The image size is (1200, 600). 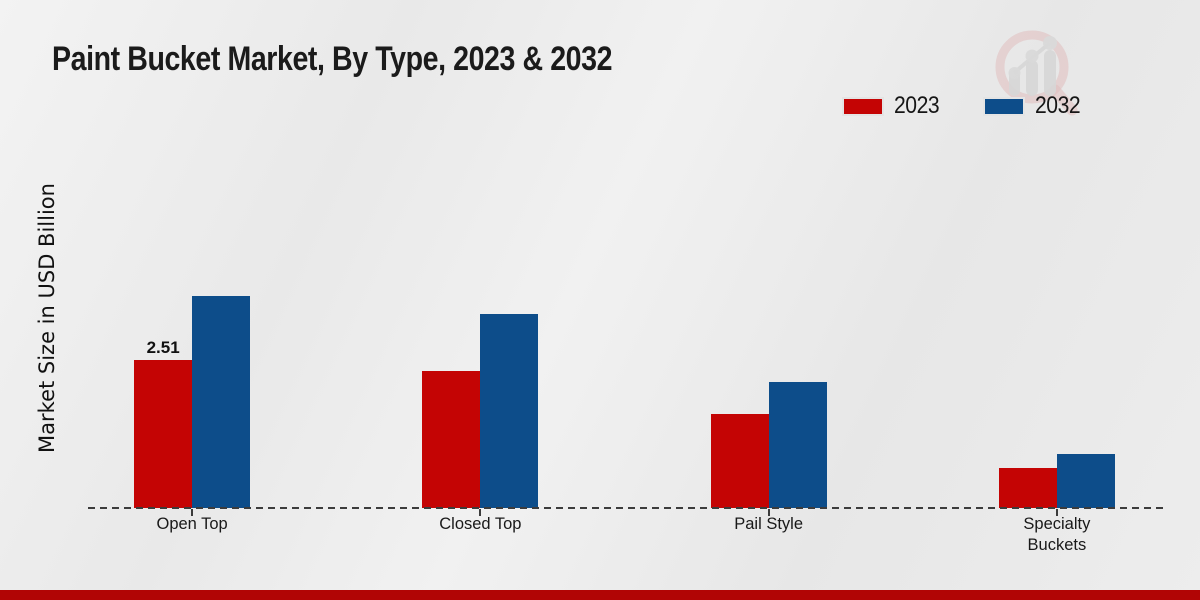 I want to click on bar-2032-pail-style, so click(x=797, y=445).